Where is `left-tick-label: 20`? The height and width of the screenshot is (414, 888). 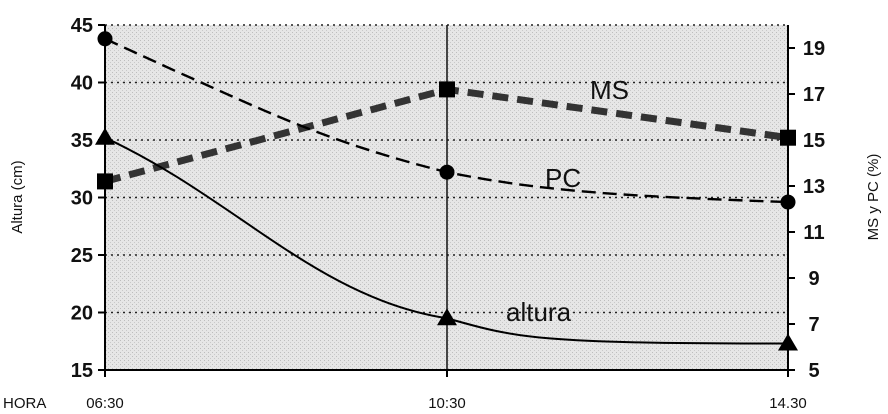 left-tick-label: 20 is located at coordinates (82, 314).